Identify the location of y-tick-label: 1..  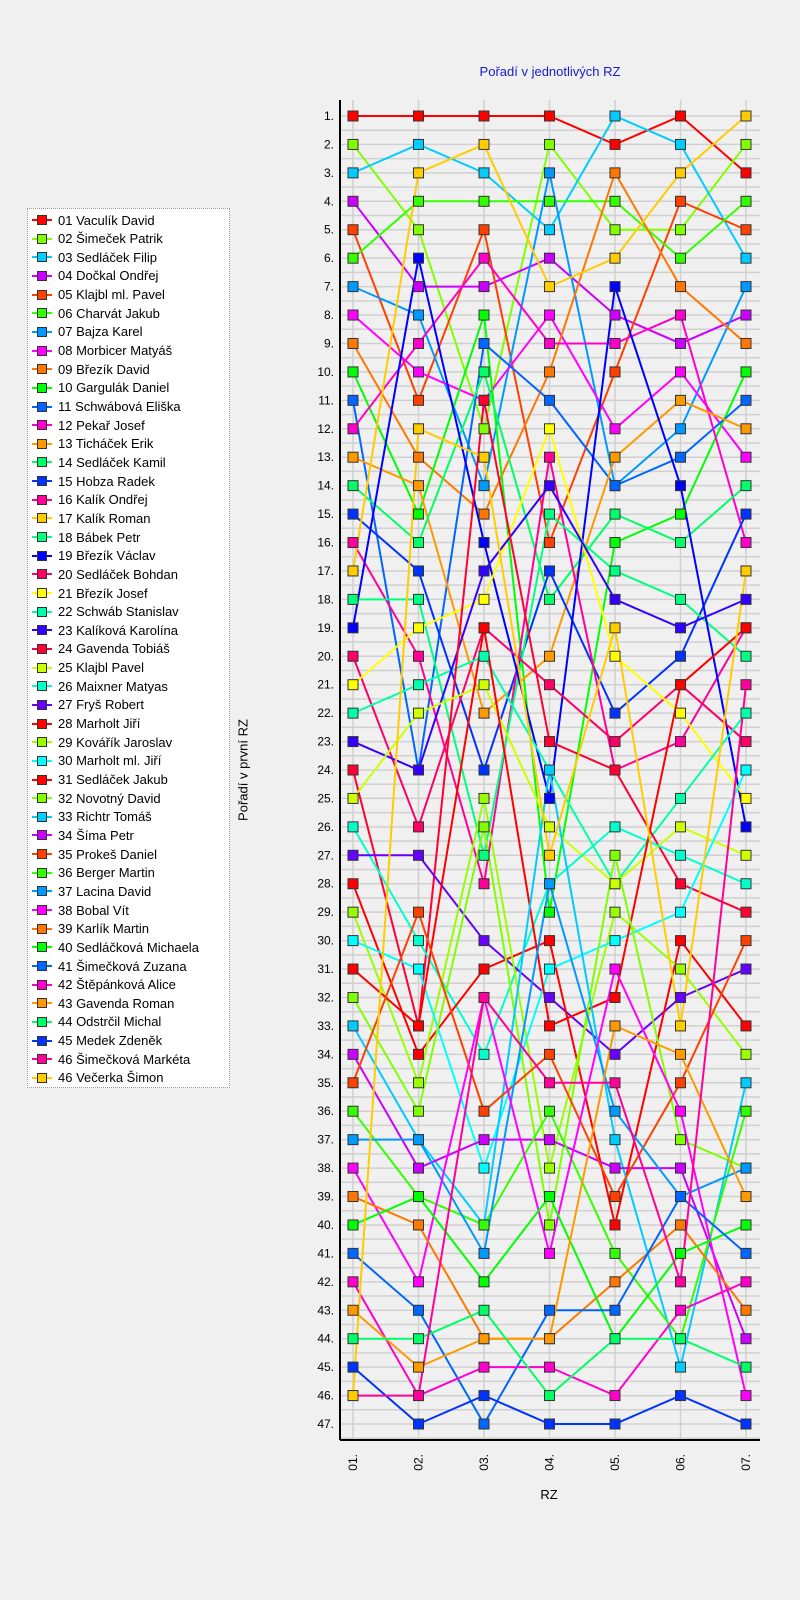
(329, 116).